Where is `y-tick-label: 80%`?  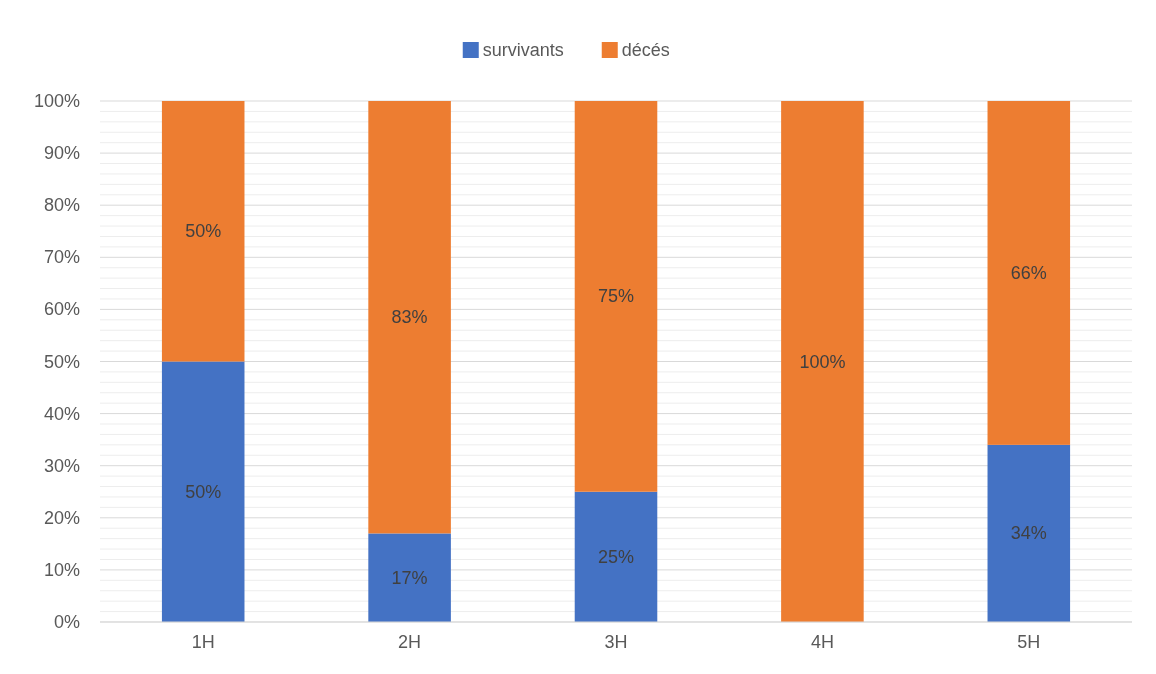
y-tick-label: 80% is located at coordinates (61, 205).